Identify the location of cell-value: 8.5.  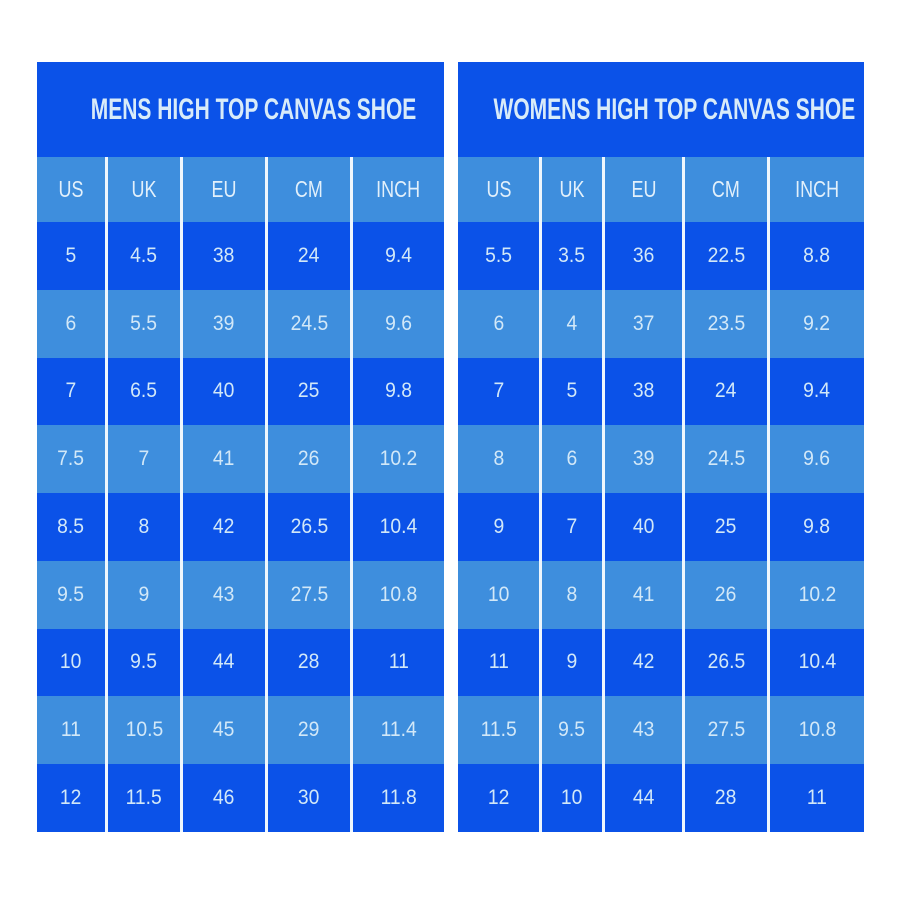
(71, 526).